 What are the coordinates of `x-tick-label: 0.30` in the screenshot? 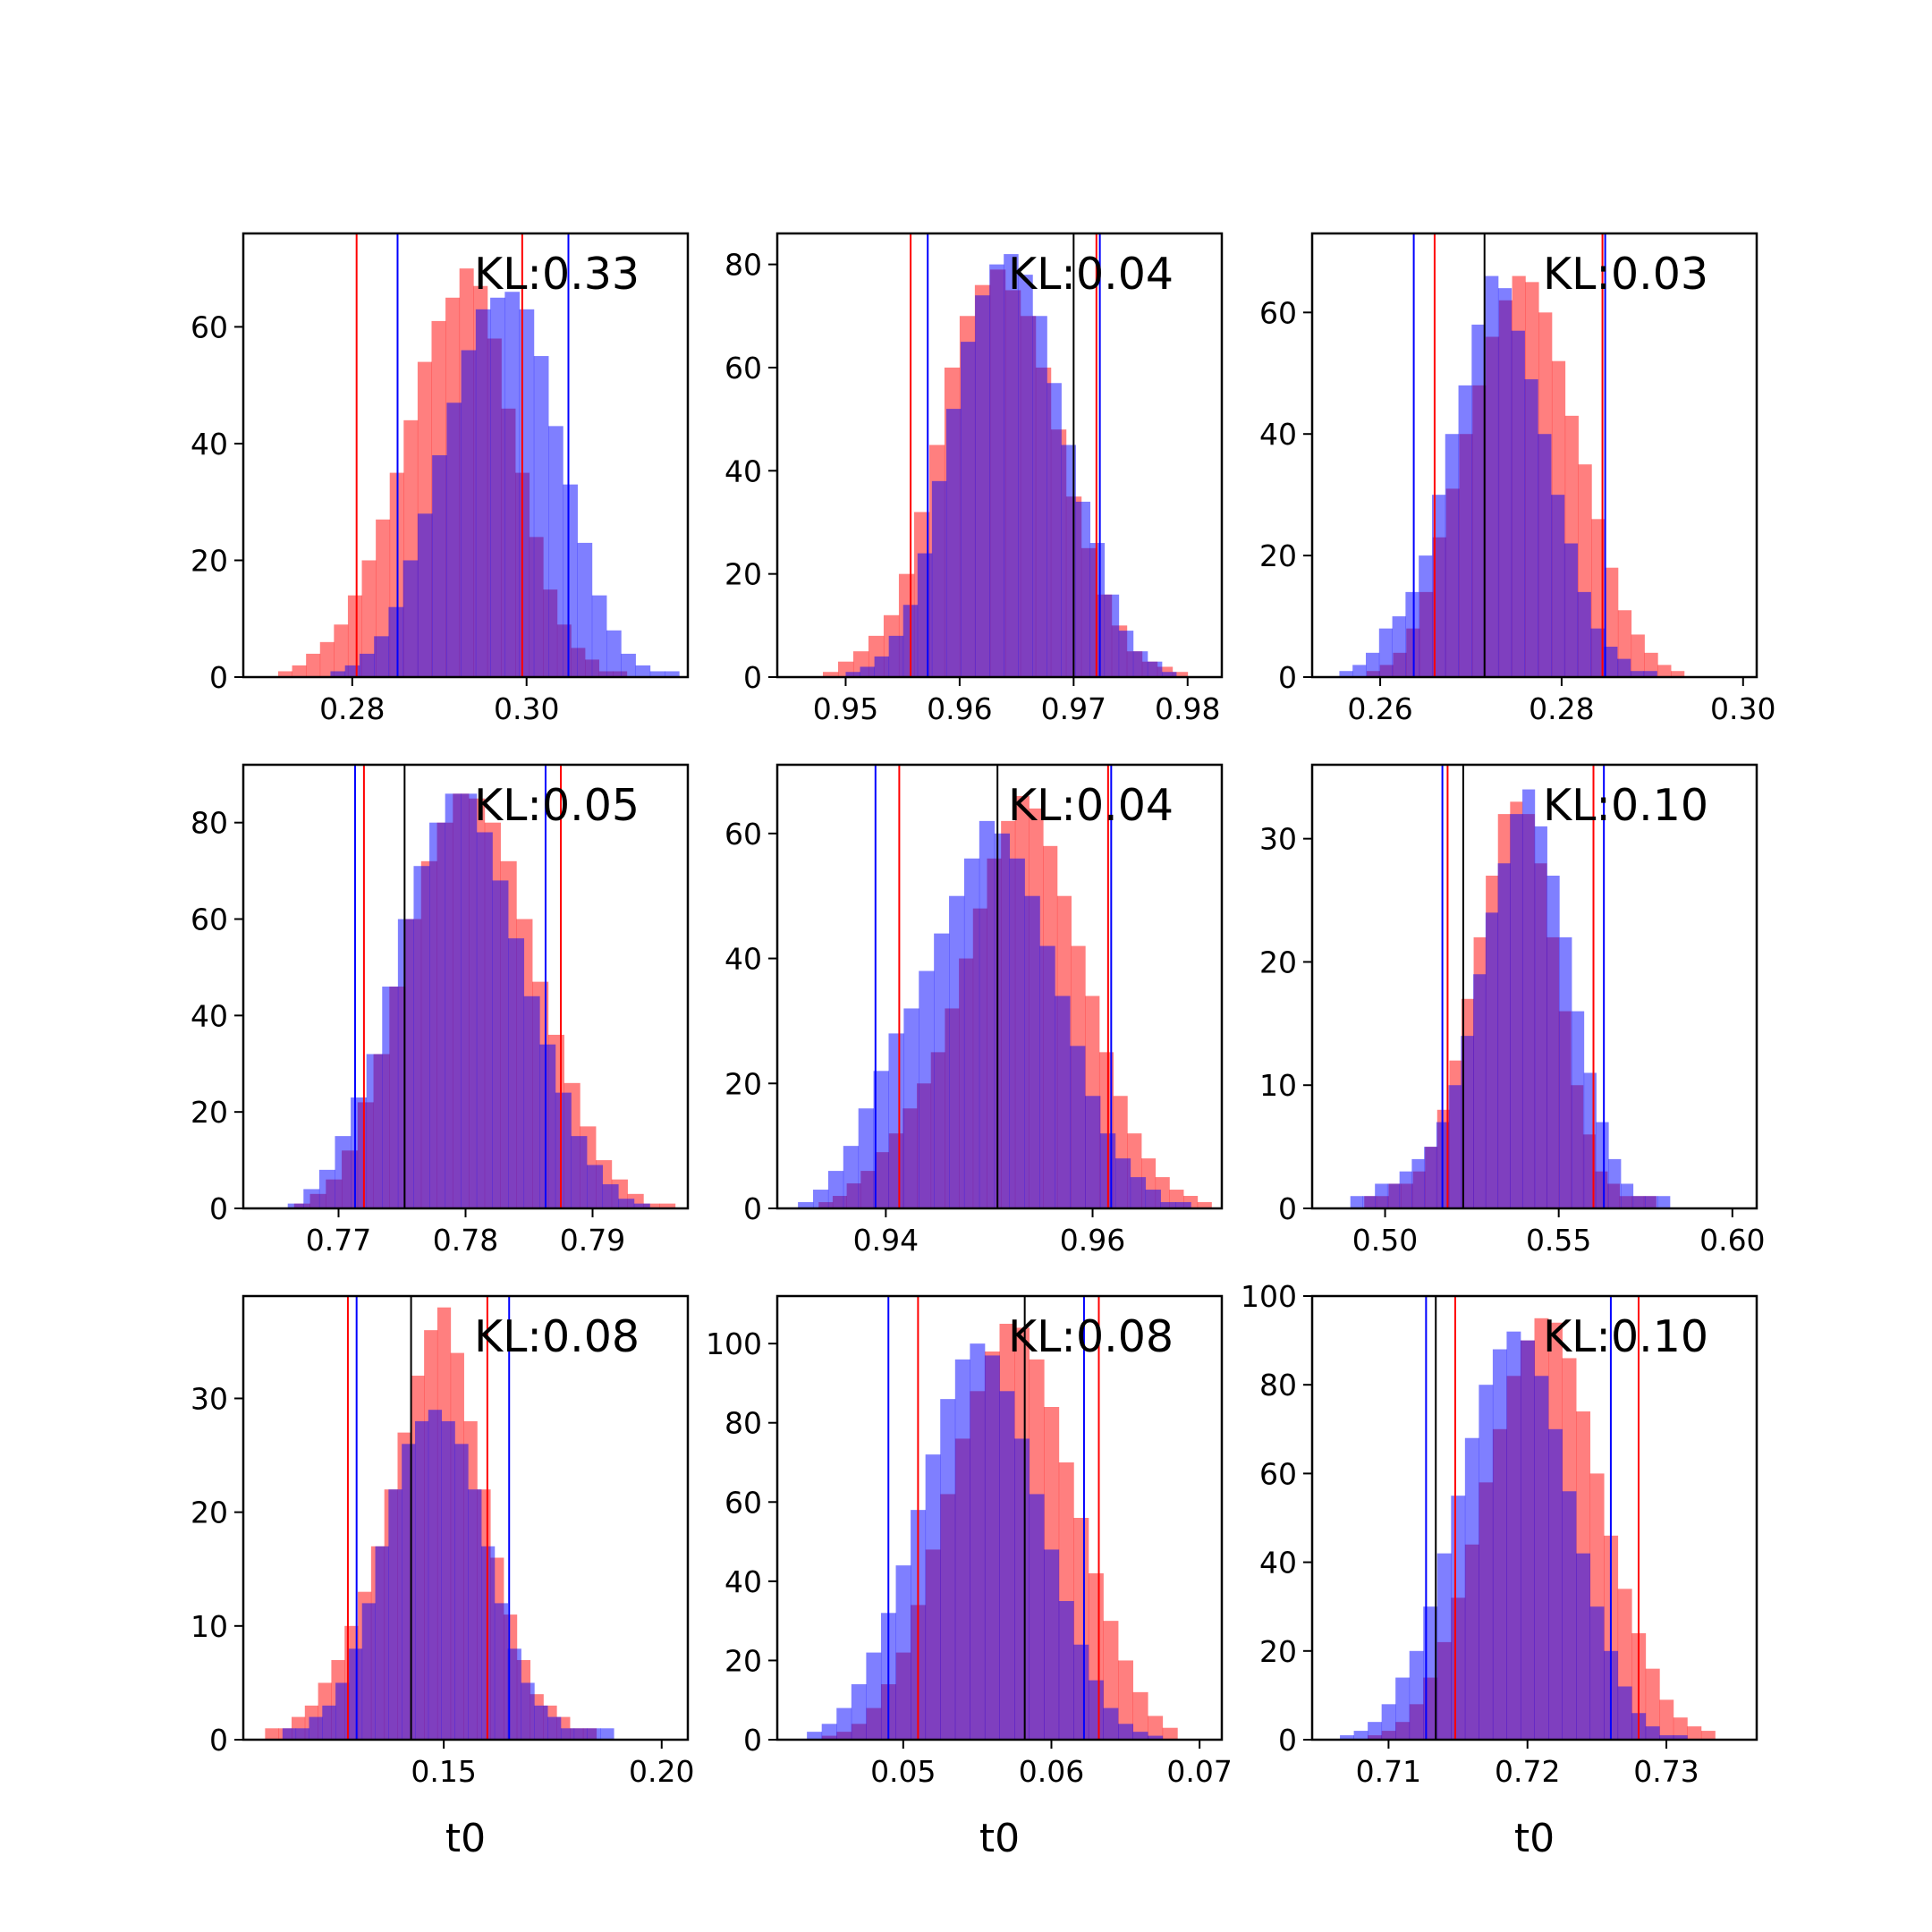 It's located at (1742, 708).